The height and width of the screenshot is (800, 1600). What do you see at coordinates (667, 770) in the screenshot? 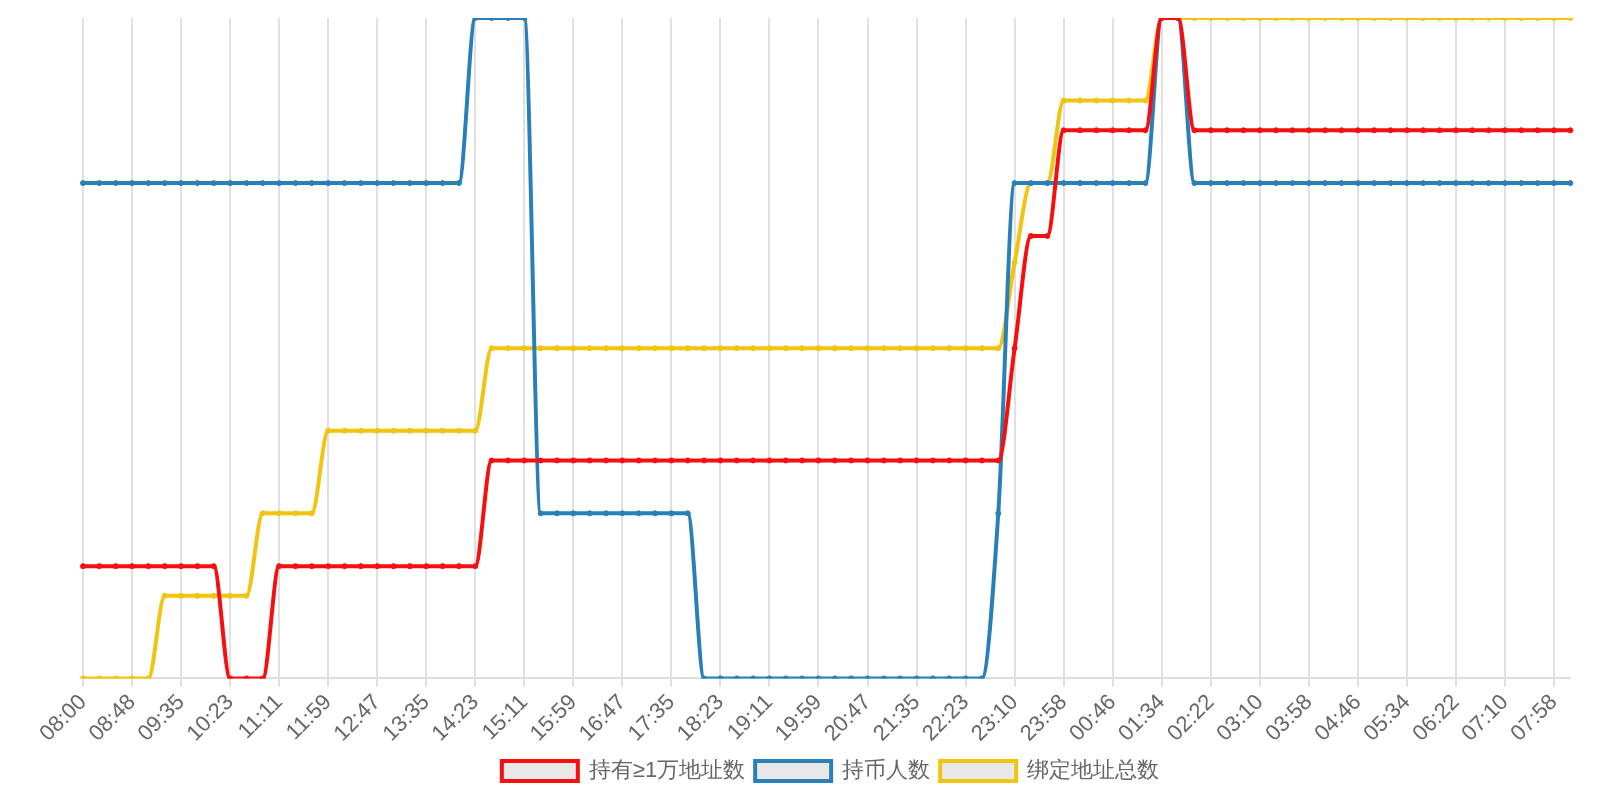
I see `legend-label: 持有≥1万地址数` at bounding box center [667, 770].